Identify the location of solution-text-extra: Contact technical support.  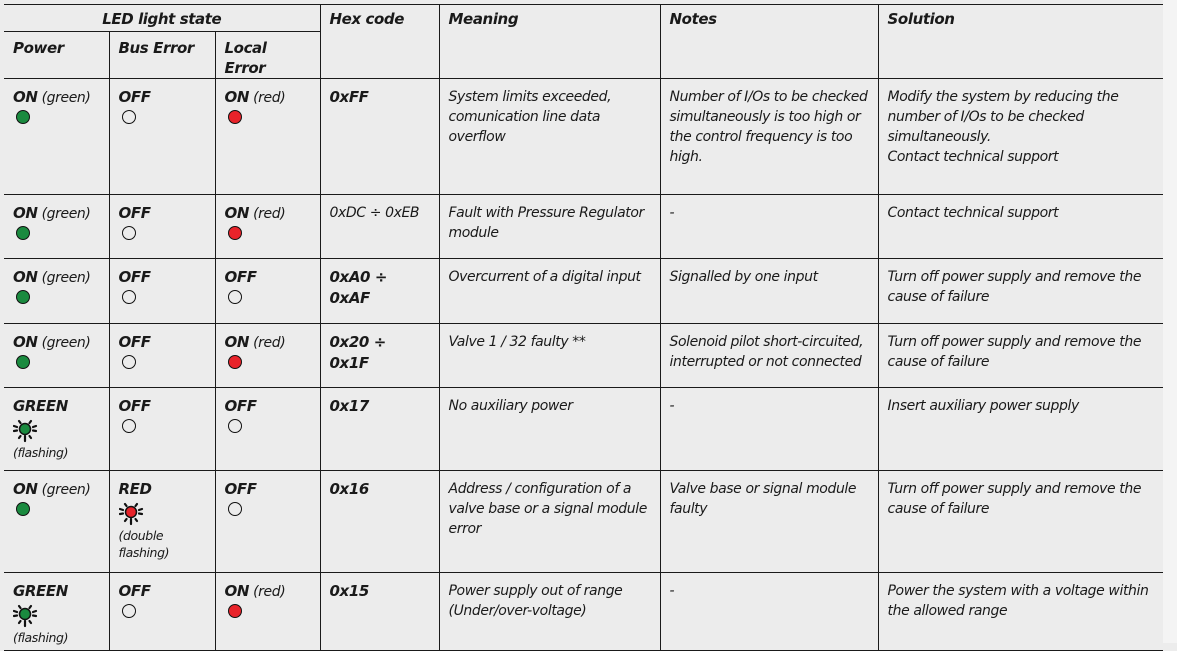
(973, 157).